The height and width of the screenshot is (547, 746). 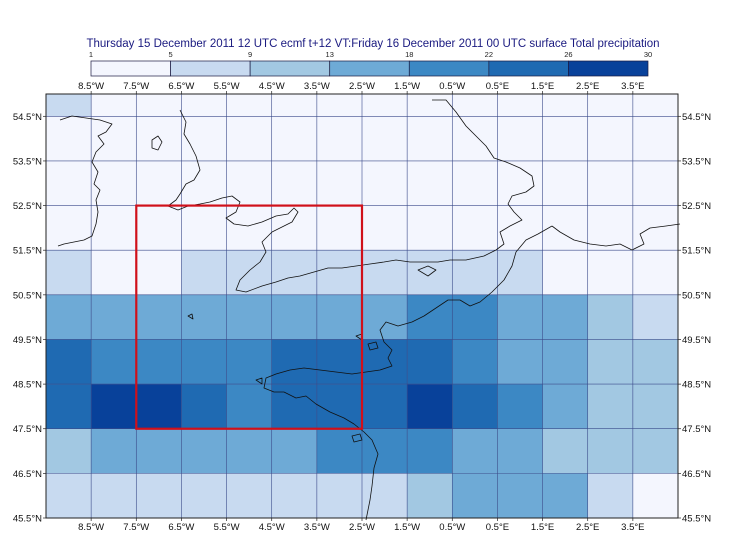 What do you see at coordinates (489, 54) in the screenshot?
I see `legend-break-label: 22` at bounding box center [489, 54].